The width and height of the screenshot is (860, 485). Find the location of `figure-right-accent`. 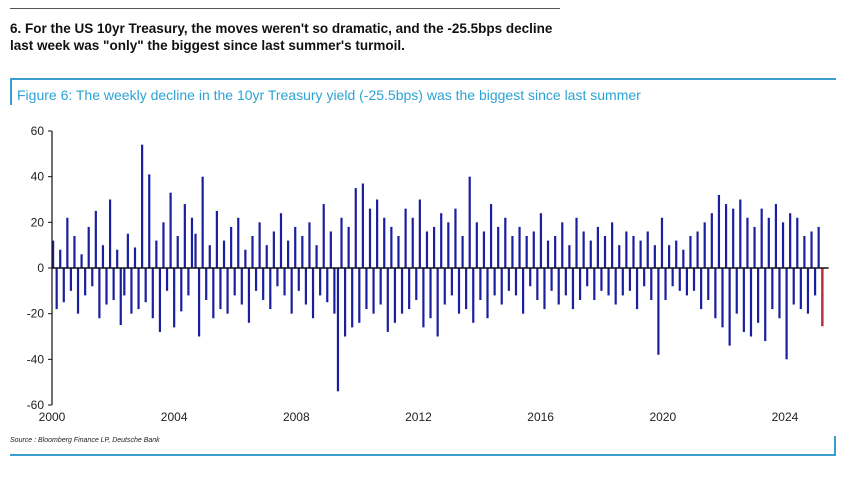

figure-right-accent is located at coordinates (835, 446).